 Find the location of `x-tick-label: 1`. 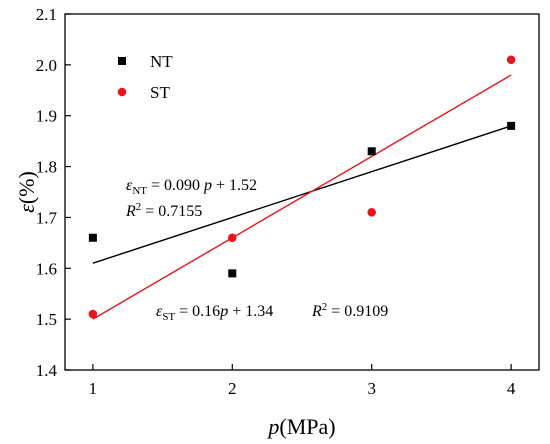

x-tick-label: 1 is located at coordinates (93, 388).